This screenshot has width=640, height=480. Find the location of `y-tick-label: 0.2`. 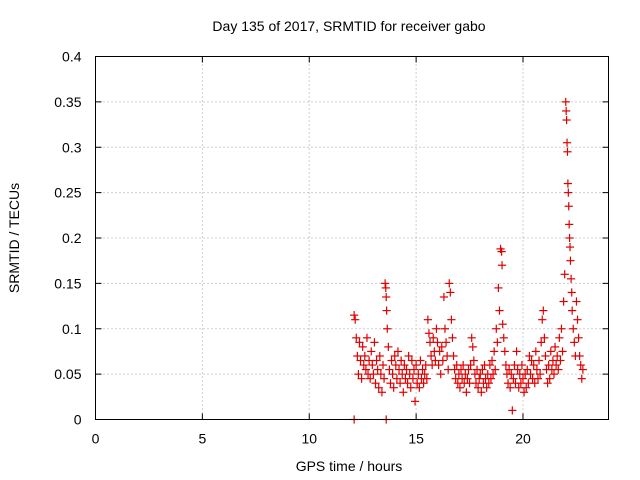

y-tick-label: 0.2 is located at coordinates (72, 238).